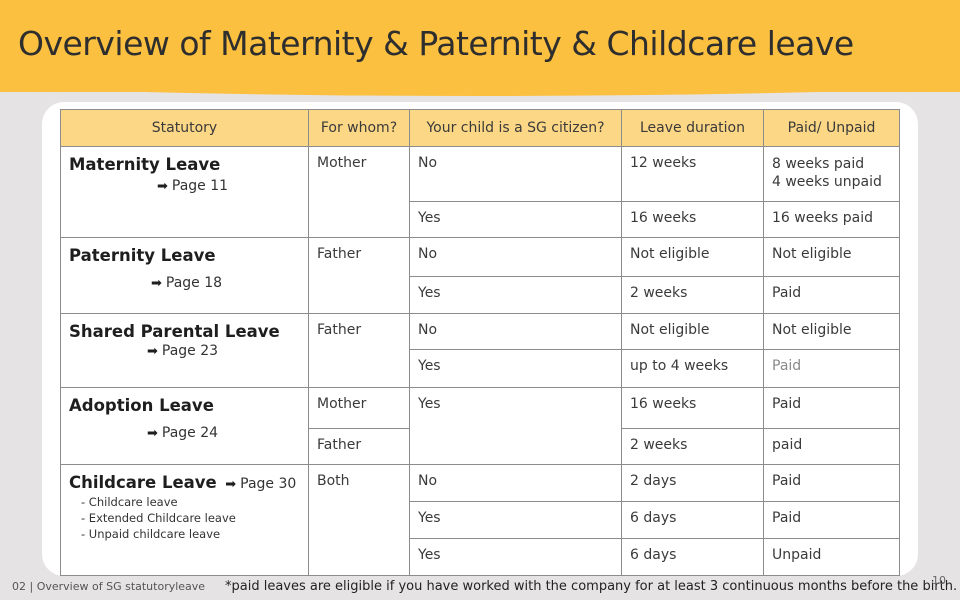 This screenshot has height=600, width=960. Describe the element at coordinates (831, 446) in the screenshot. I see `paid-cell: paid` at that location.